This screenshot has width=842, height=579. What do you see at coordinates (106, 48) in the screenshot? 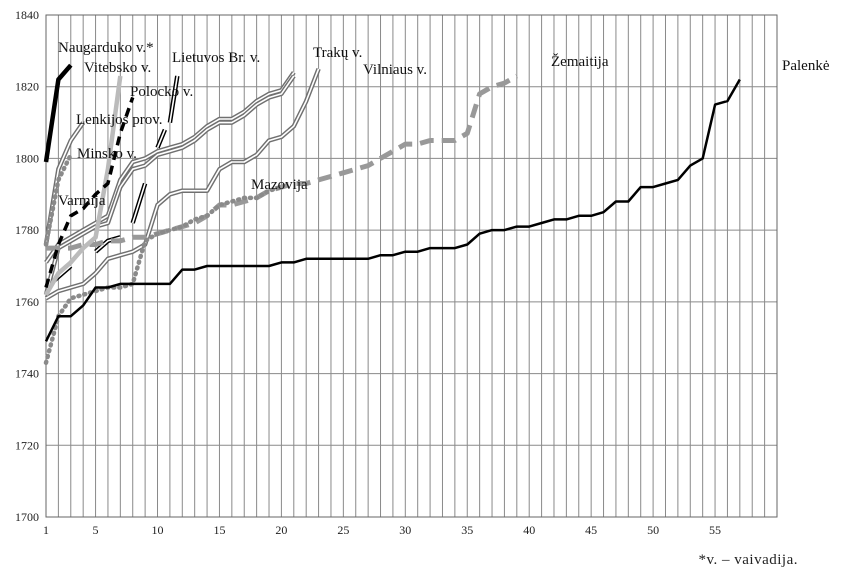
I see `series-label: Naugarduko v.*` at bounding box center [106, 48].